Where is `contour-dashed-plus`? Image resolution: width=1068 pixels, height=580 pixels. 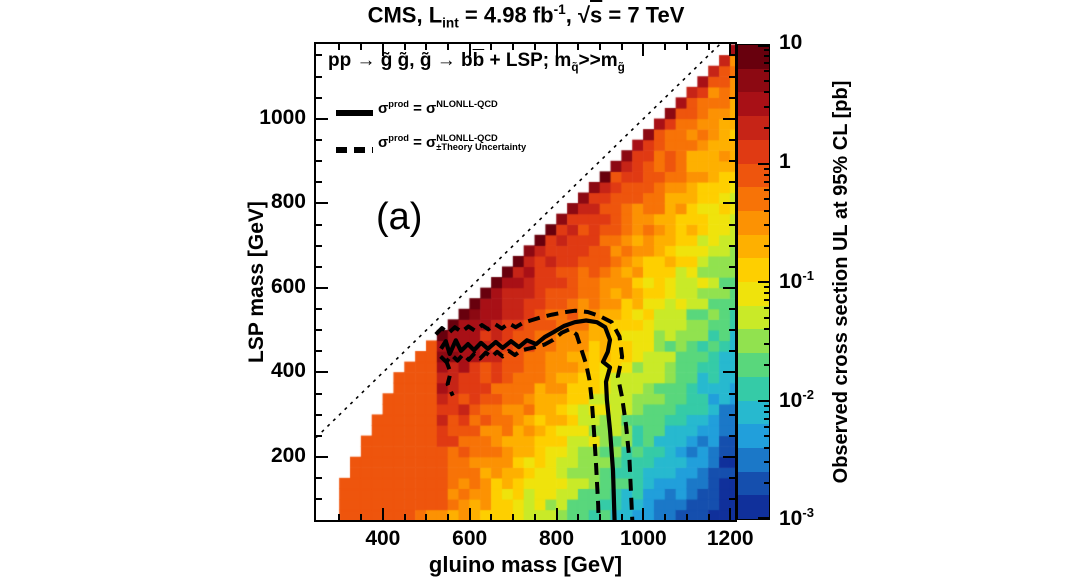
contour-dashed-plus is located at coordinates (534, 414).